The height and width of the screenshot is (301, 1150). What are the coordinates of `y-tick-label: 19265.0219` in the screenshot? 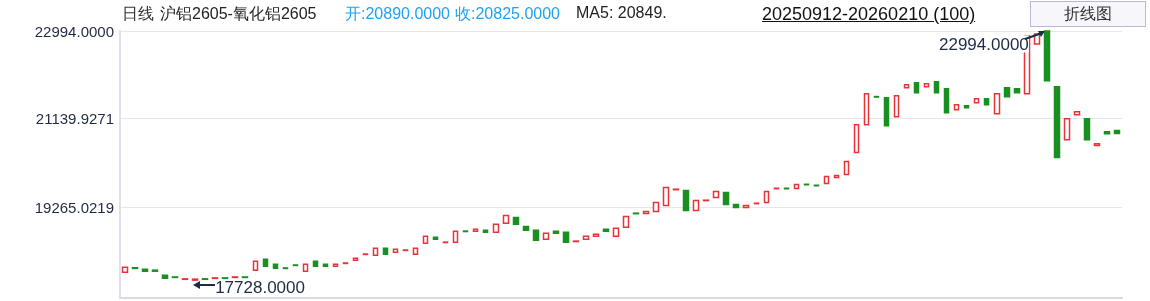 It's located at (74, 207).